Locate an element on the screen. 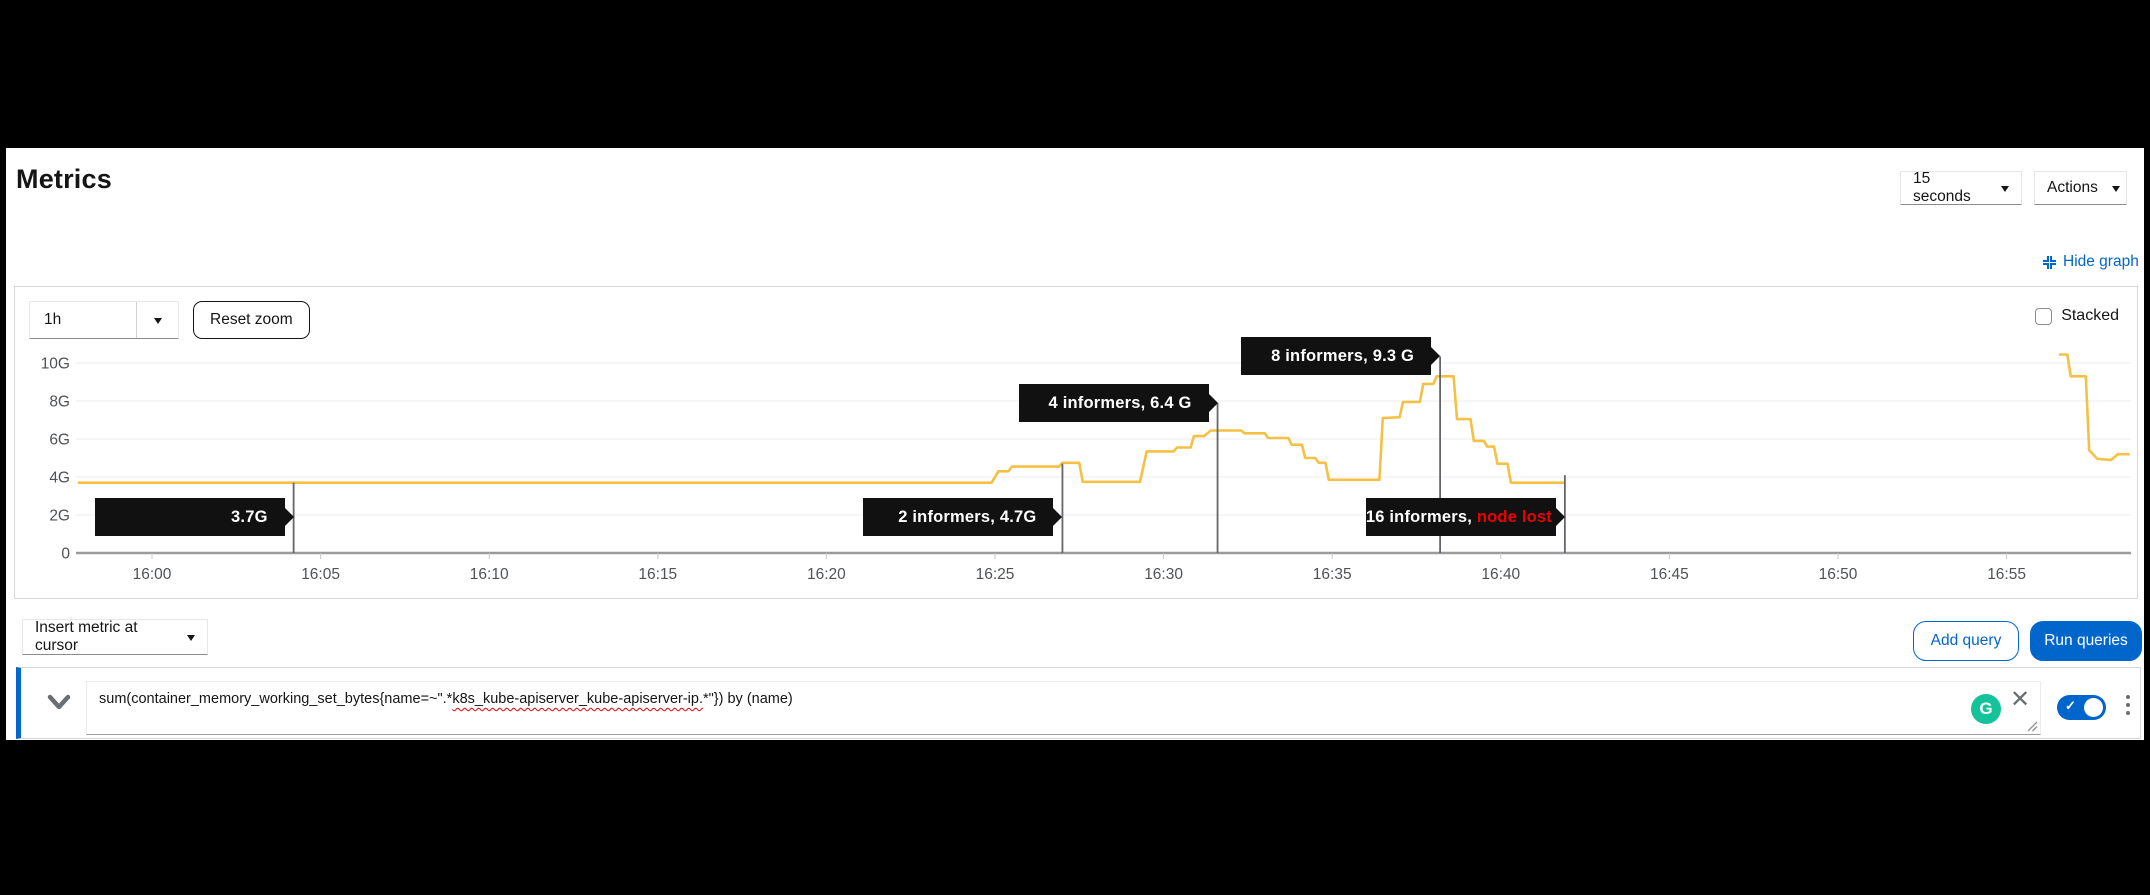 Image resolution: width=2150 pixels, height=895 pixels. x-axis-tick-label: 16:55 is located at coordinates (2006, 574).